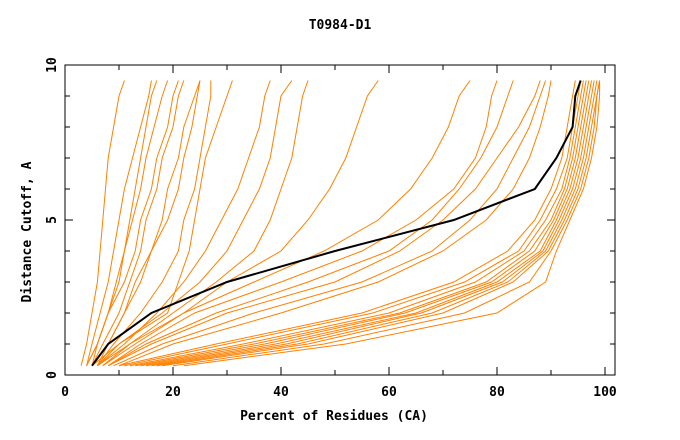  I want to click on x-tick-label: 80, so click(497, 392).